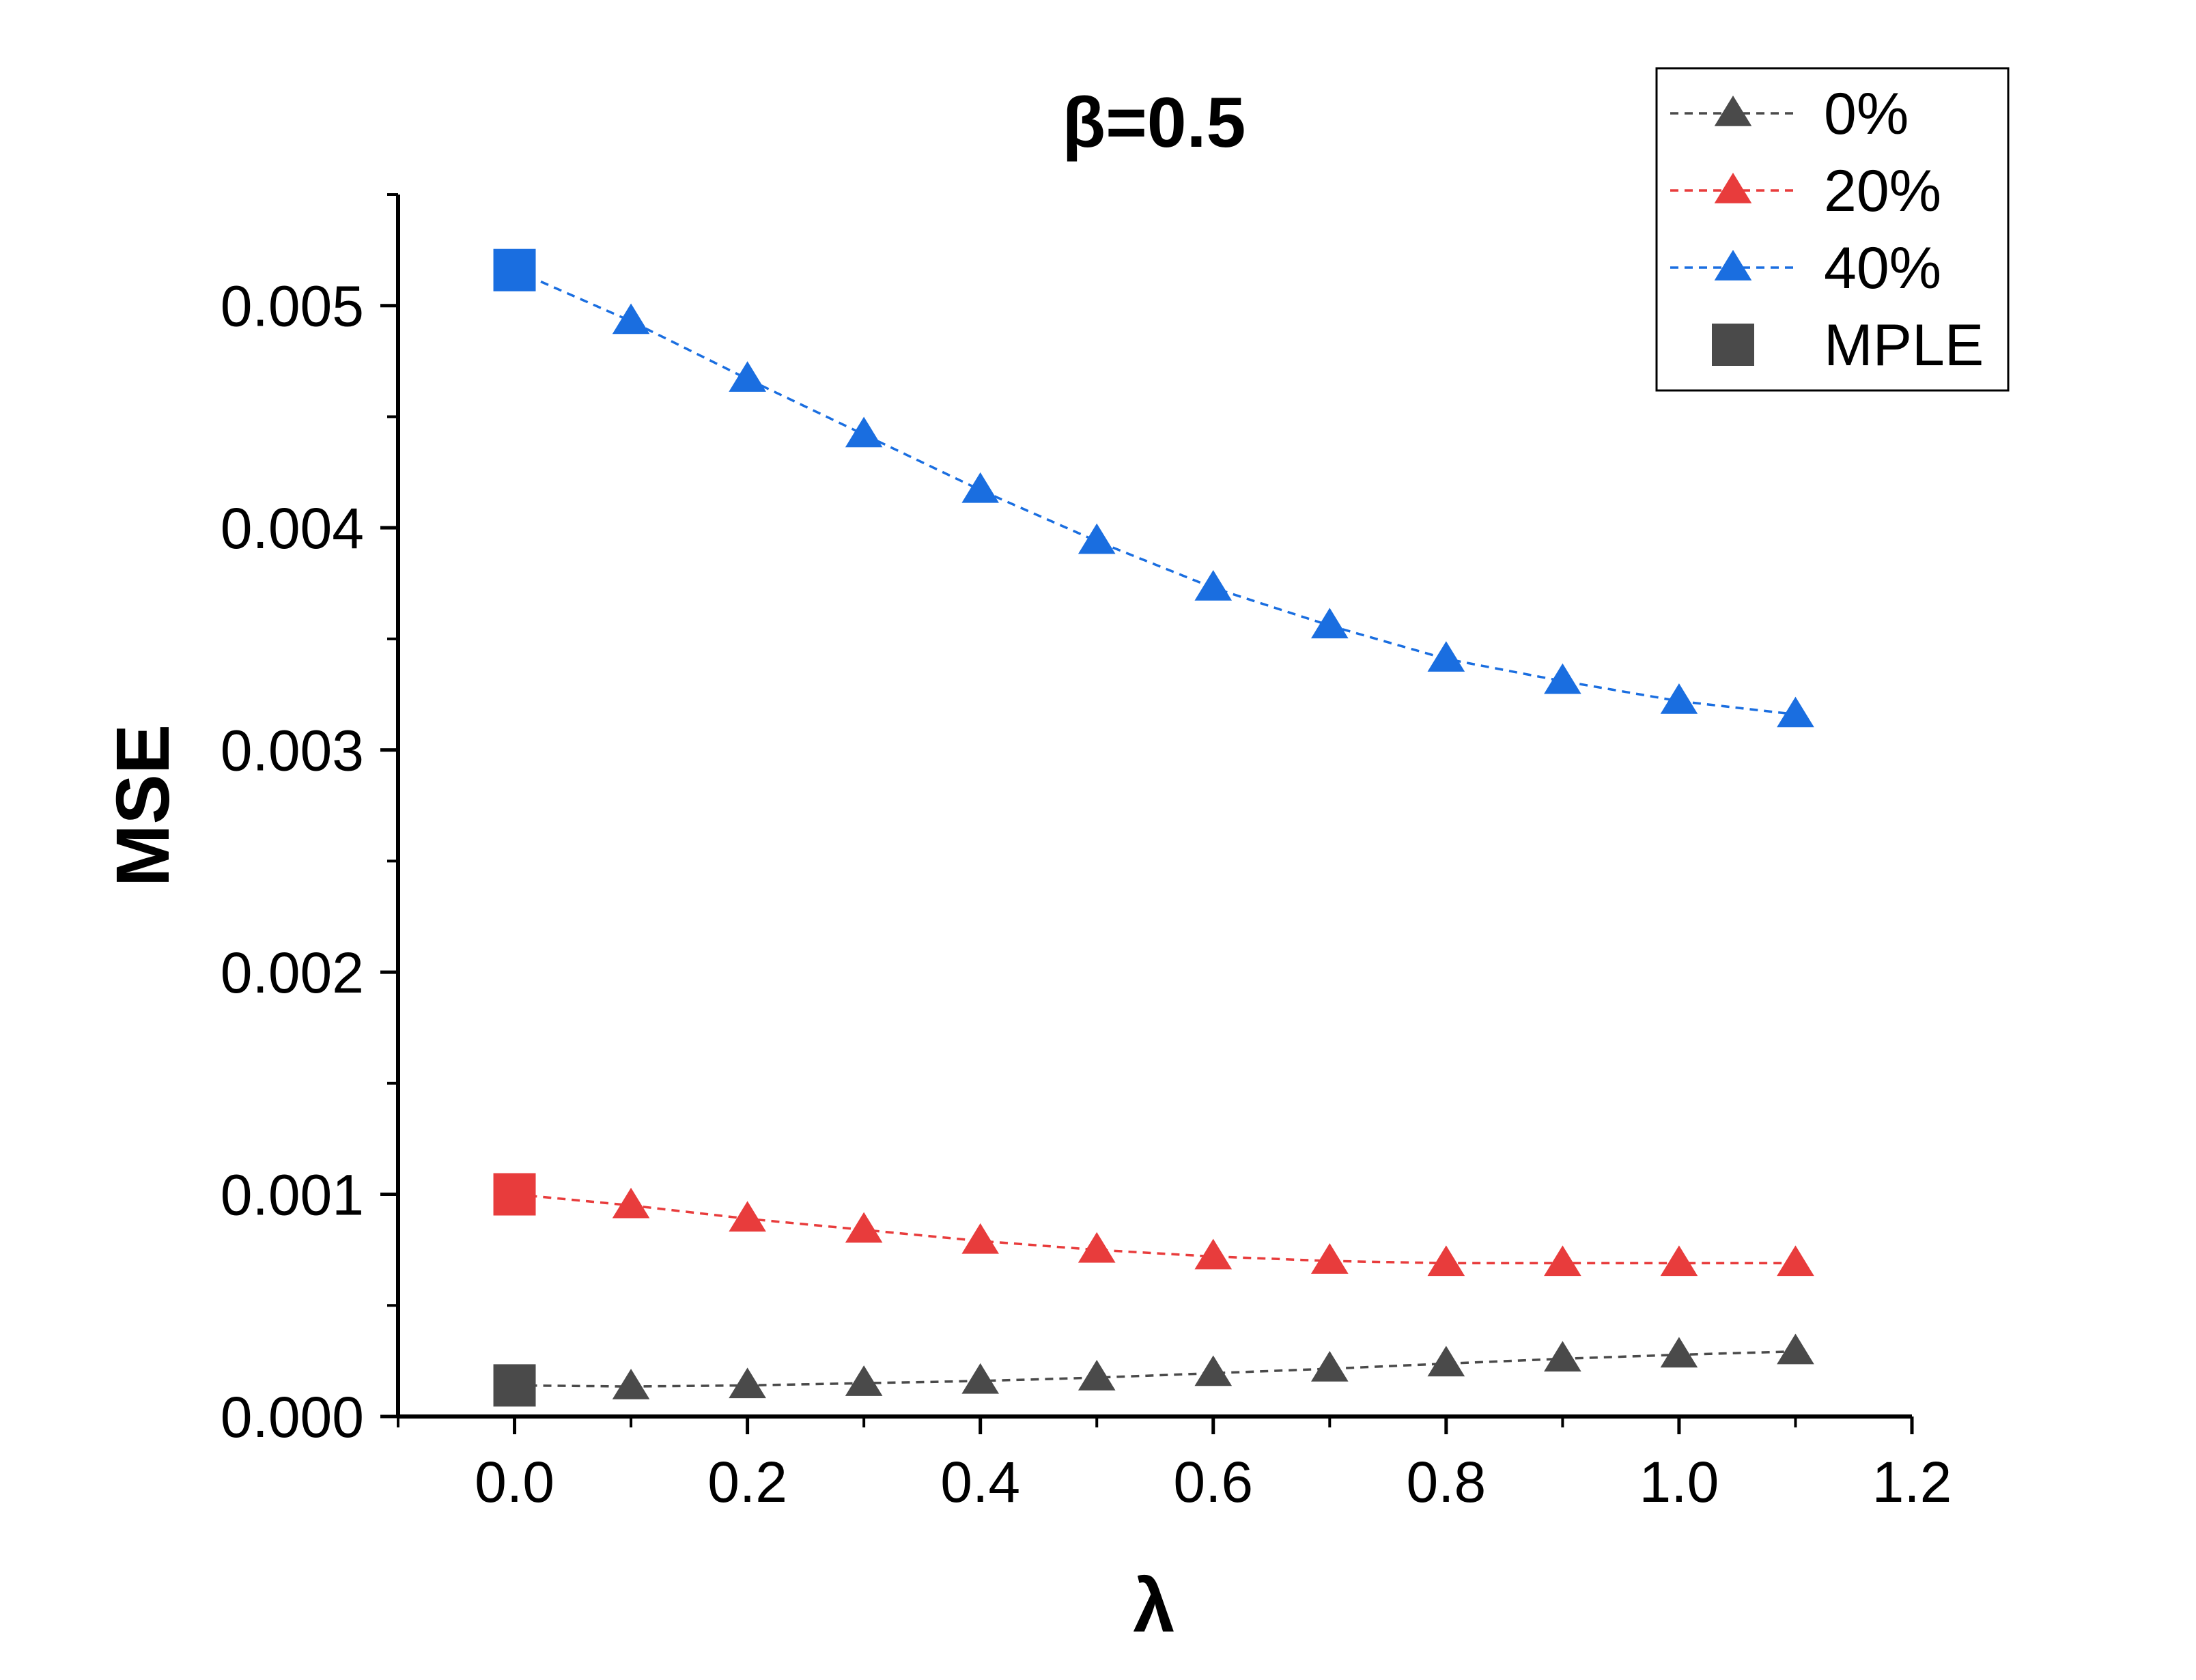 This screenshot has width=2196, height=1680. I want to click on y-tick-label: 0.001, so click(292, 1195).